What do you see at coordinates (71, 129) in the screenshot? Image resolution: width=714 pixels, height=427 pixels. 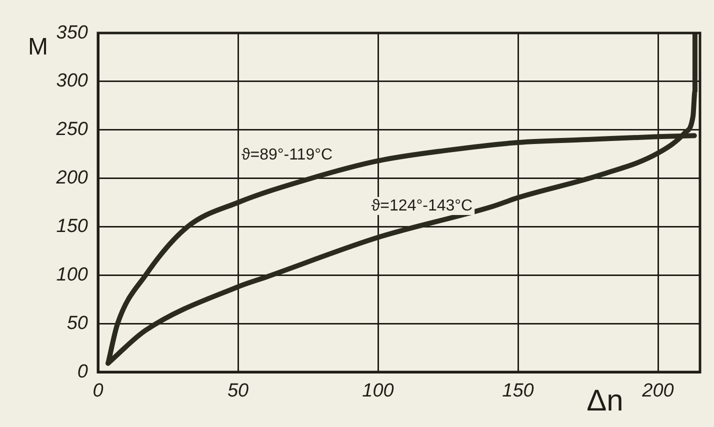 I see `y-tick-label: 250` at bounding box center [71, 129].